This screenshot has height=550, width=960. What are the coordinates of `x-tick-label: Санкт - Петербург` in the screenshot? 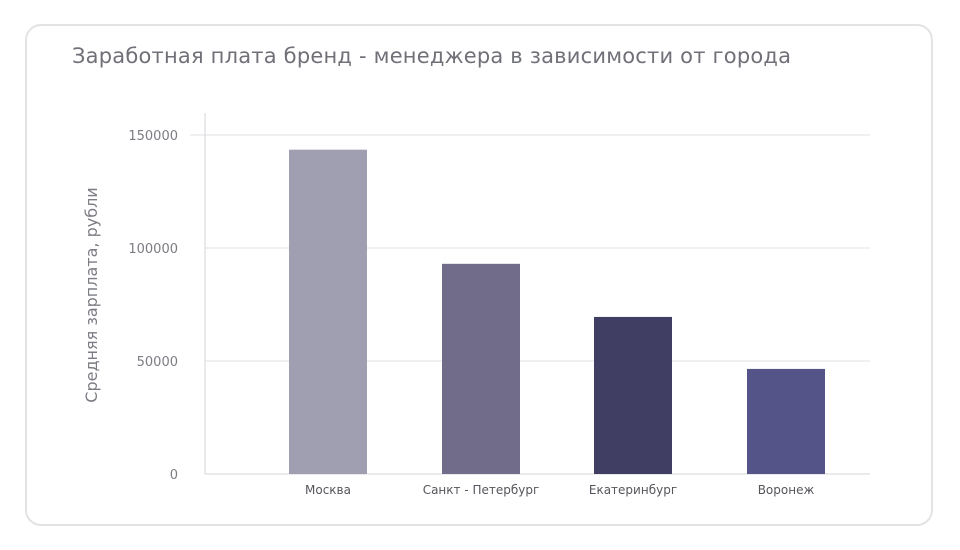 It's located at (481, 490).